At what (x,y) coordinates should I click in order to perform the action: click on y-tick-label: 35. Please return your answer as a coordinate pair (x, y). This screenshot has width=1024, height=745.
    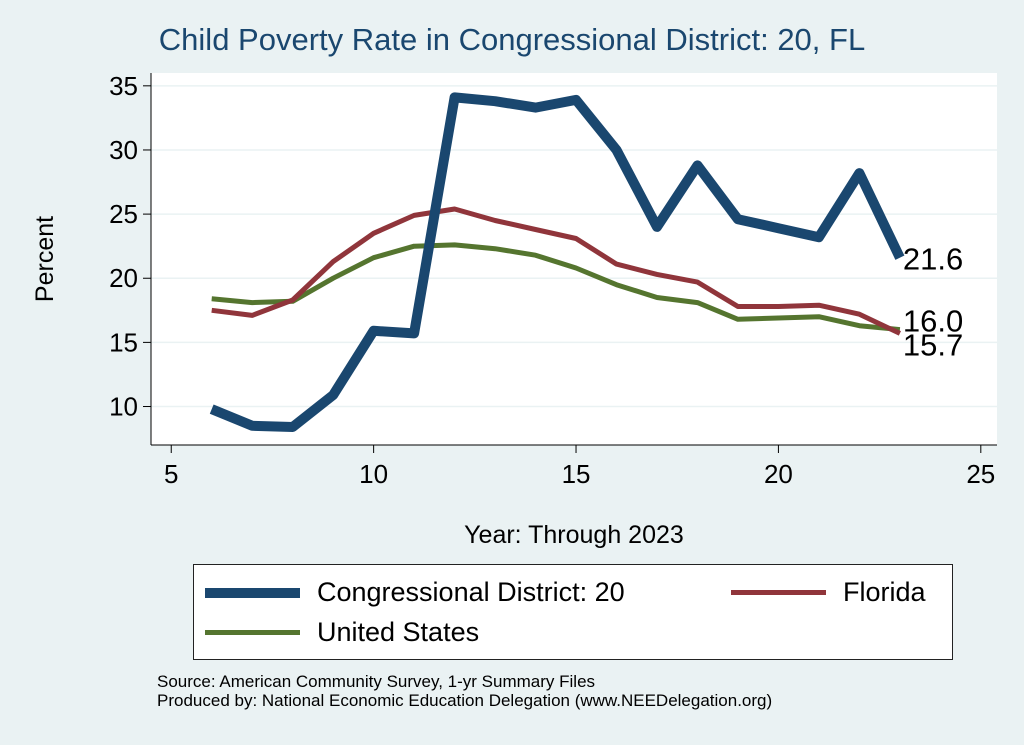
    Looking at the image, I should click on (123, 86).